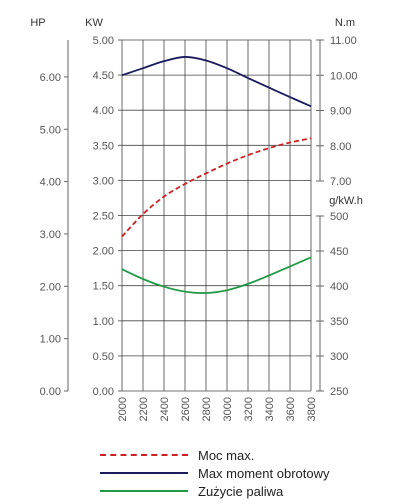 The height and width of the screenshot is (504, 400). I want to click on x-tick-label: 2200, so click(144, 409).